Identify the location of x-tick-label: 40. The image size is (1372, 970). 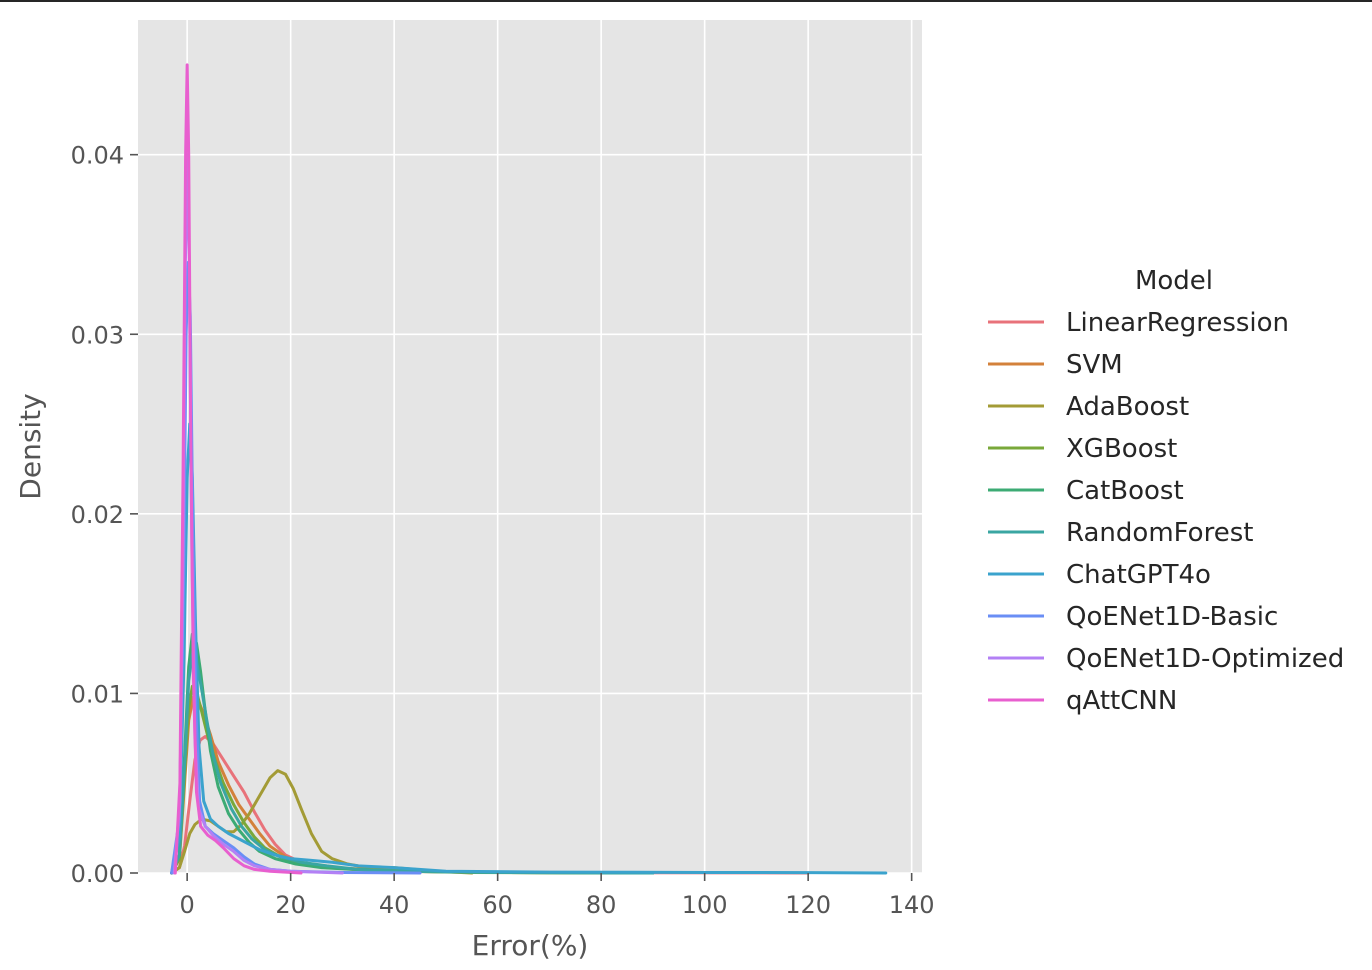
(394, 905).